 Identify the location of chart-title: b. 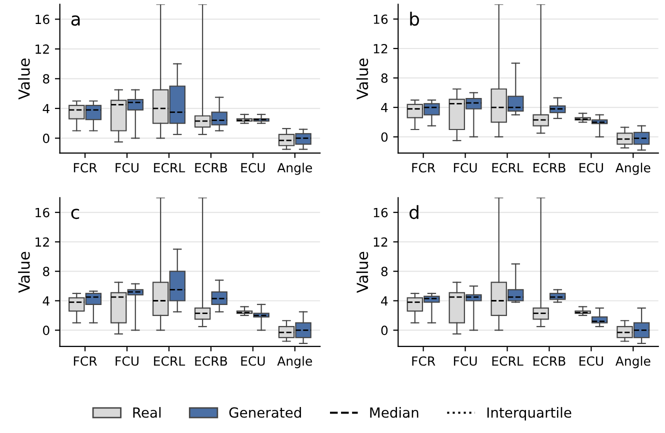
(415, 19).